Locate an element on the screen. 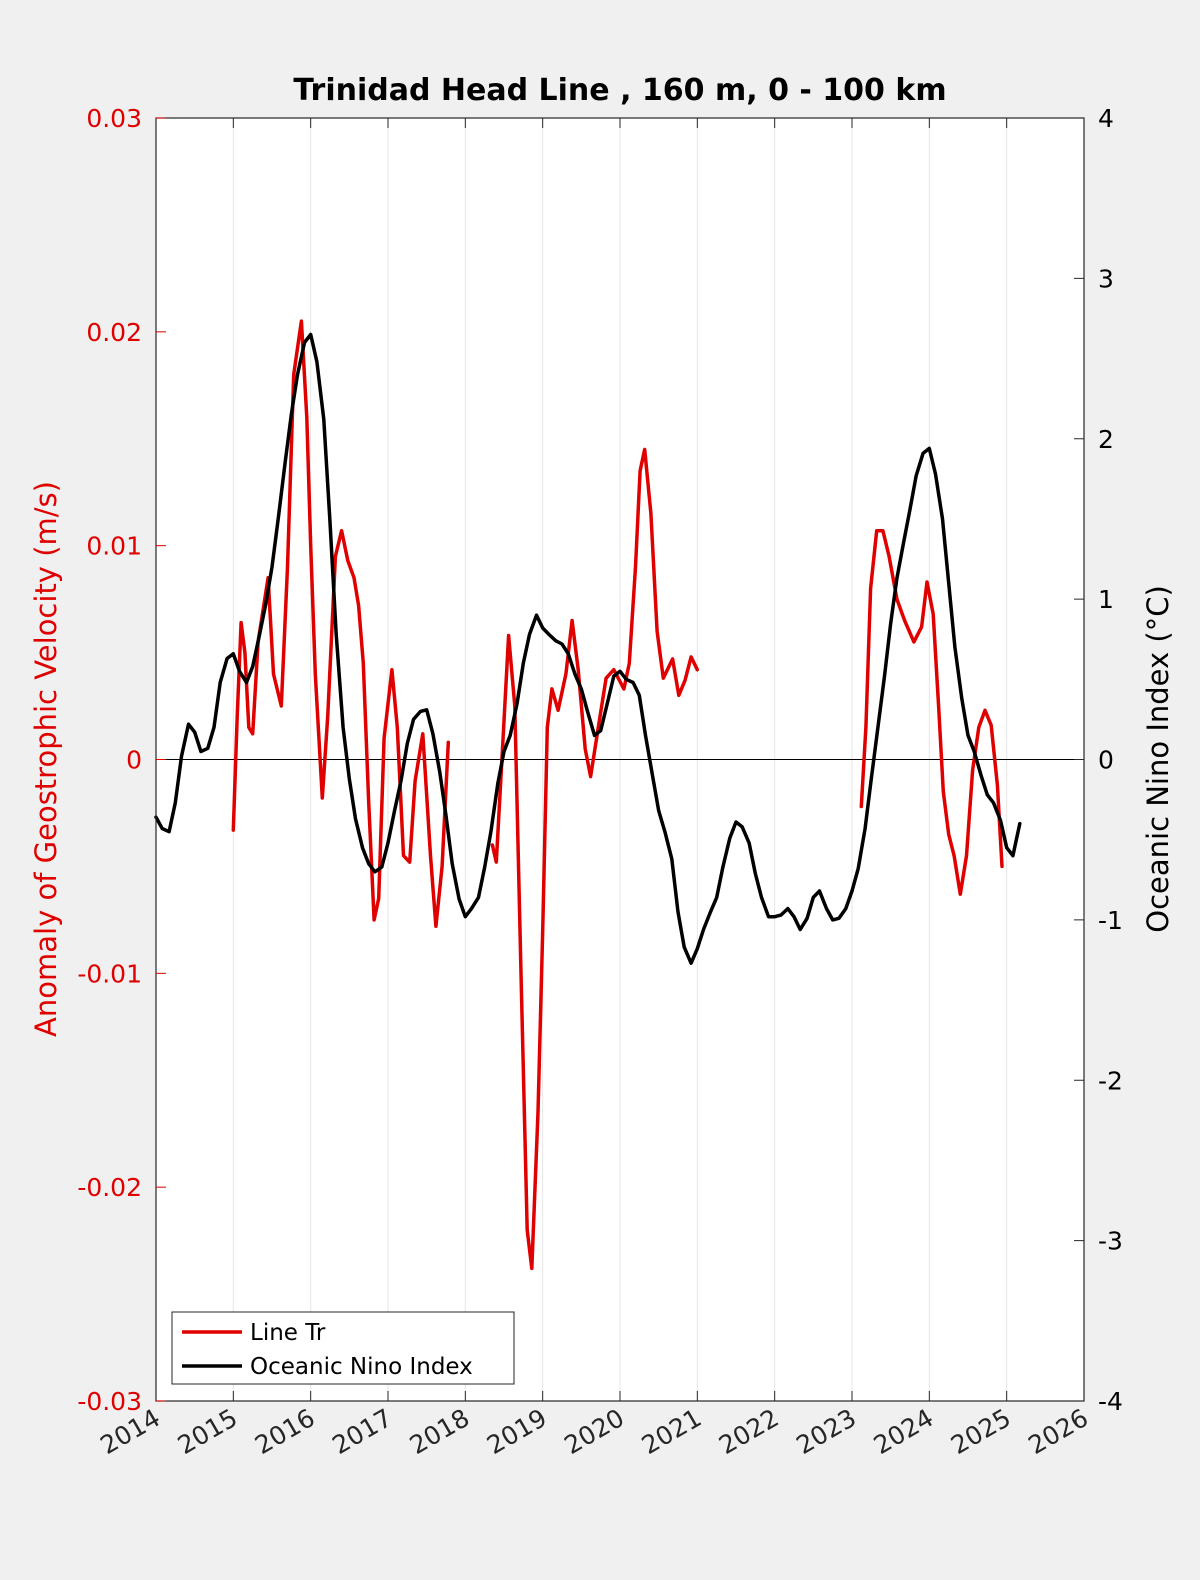 Image resolution: width=1200 pixels, height=1580 pixels. x-tick-label: 2020 is located at coordinates (594, 1431).